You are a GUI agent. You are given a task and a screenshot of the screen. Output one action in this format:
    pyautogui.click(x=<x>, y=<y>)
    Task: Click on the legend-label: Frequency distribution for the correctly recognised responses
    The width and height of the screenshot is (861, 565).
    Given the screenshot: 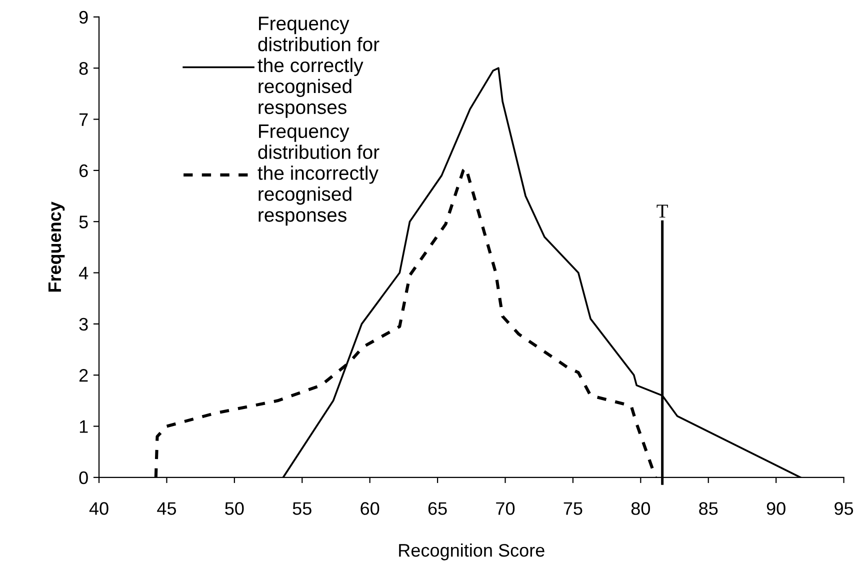 What is the action you would take?
    pyautogui.click(x=319, y=67)
    